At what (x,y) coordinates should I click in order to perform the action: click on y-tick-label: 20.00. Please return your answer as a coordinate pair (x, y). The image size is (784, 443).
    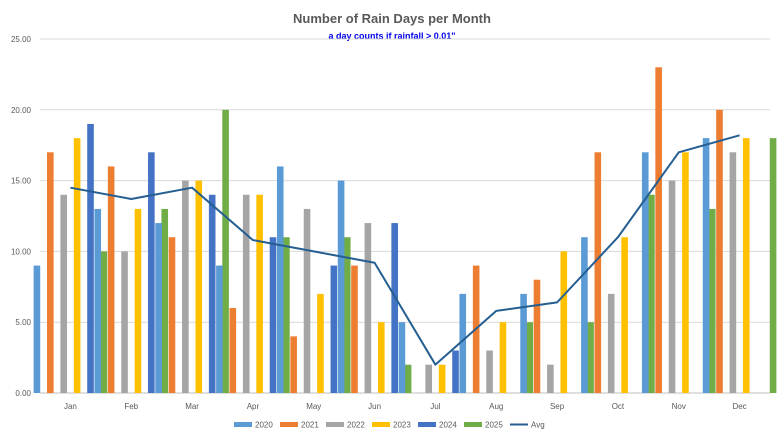
    Looking at the image, I should click on (21, 110).